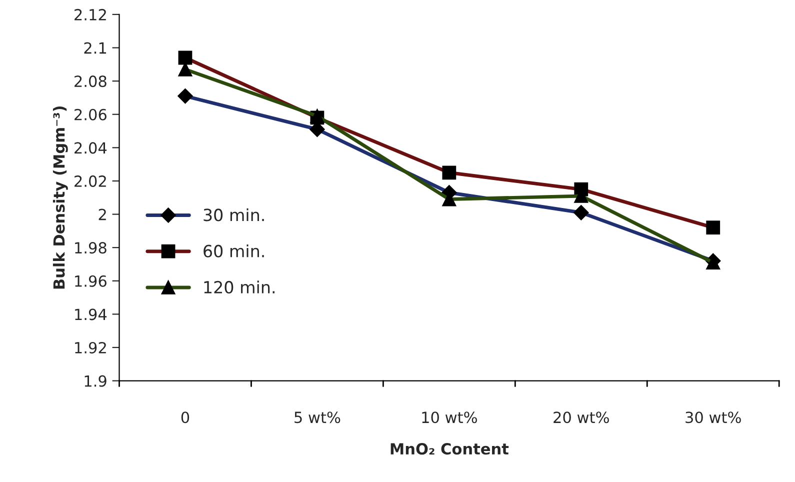 This screenshot has height=482, width=795. I want to click on y-tick-label: 2.1, so click(95, 48).